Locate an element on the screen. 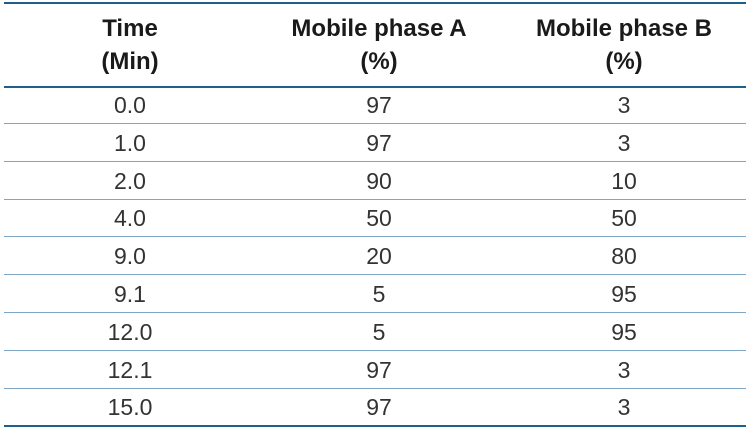  table-row: 9.1 5 95 is located at coordinates (375, 294).